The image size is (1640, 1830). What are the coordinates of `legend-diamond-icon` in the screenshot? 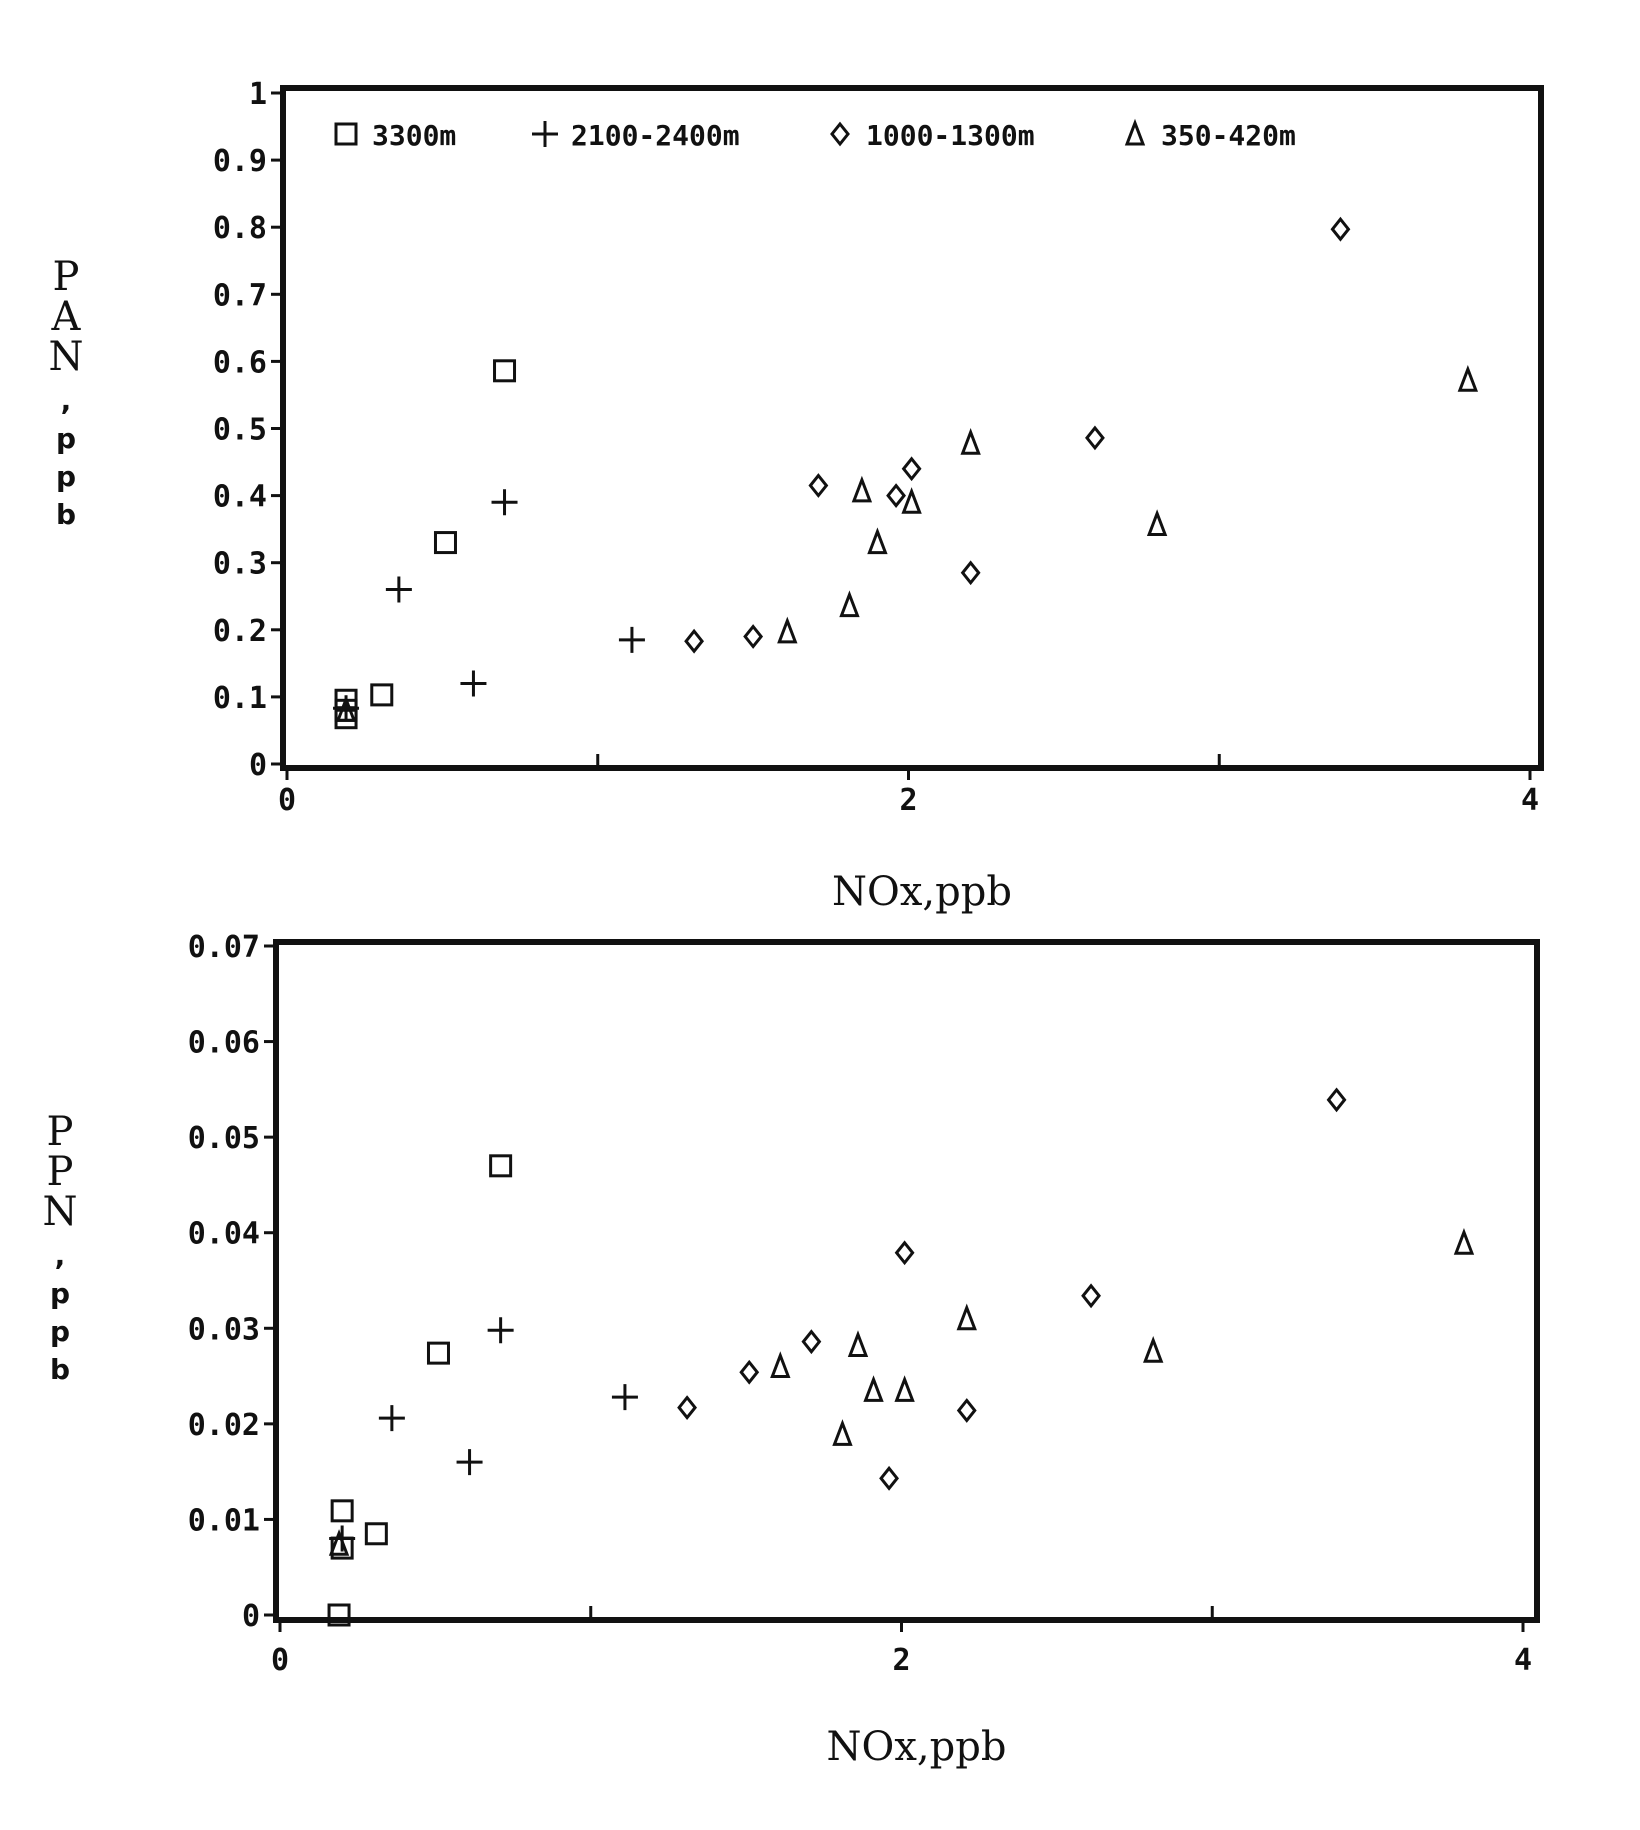 It's located at (840, 134).